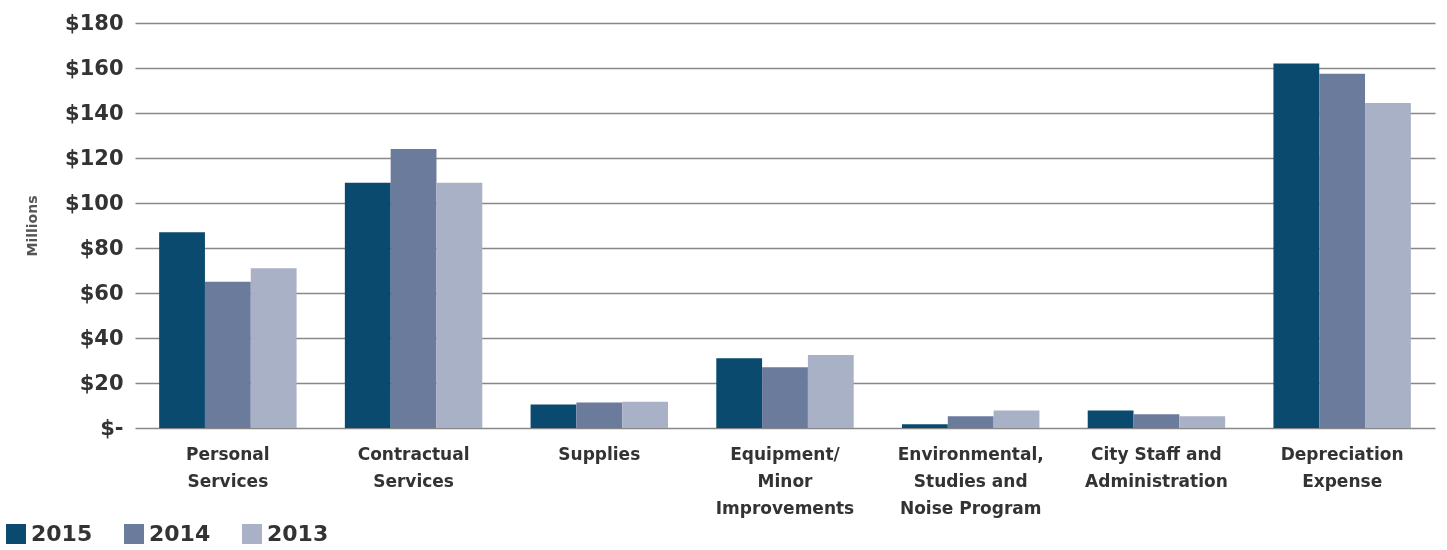 This screenshot has width=1447, height=550. I want to click on y-tick-label: $160, so click(94, 67).